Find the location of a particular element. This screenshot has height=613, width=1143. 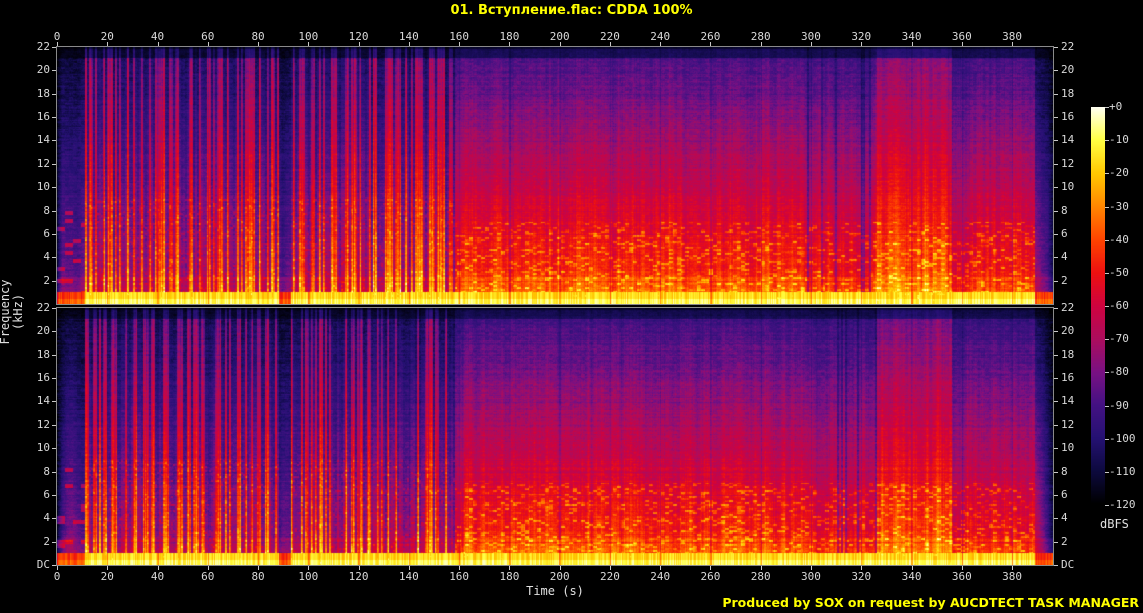

time-tick-label: 360 is located at coordinates (961, 576).